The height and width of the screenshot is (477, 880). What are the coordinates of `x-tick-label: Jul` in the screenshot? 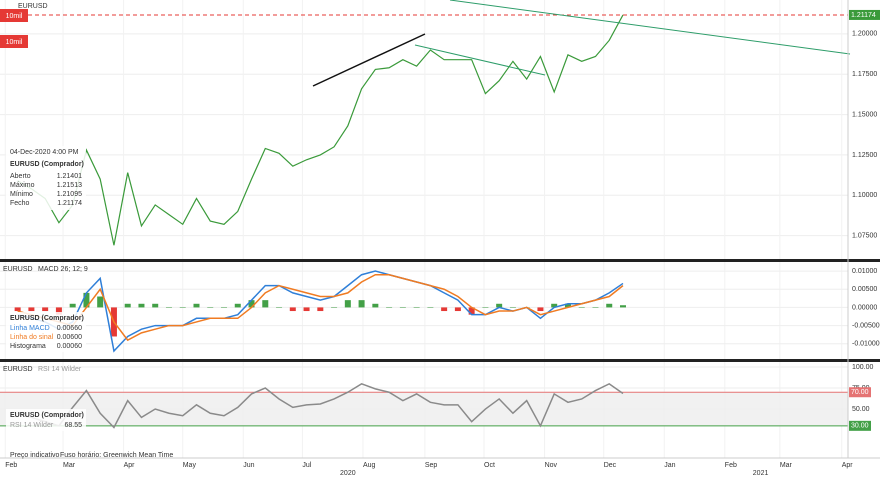 It's located at (306, 465).